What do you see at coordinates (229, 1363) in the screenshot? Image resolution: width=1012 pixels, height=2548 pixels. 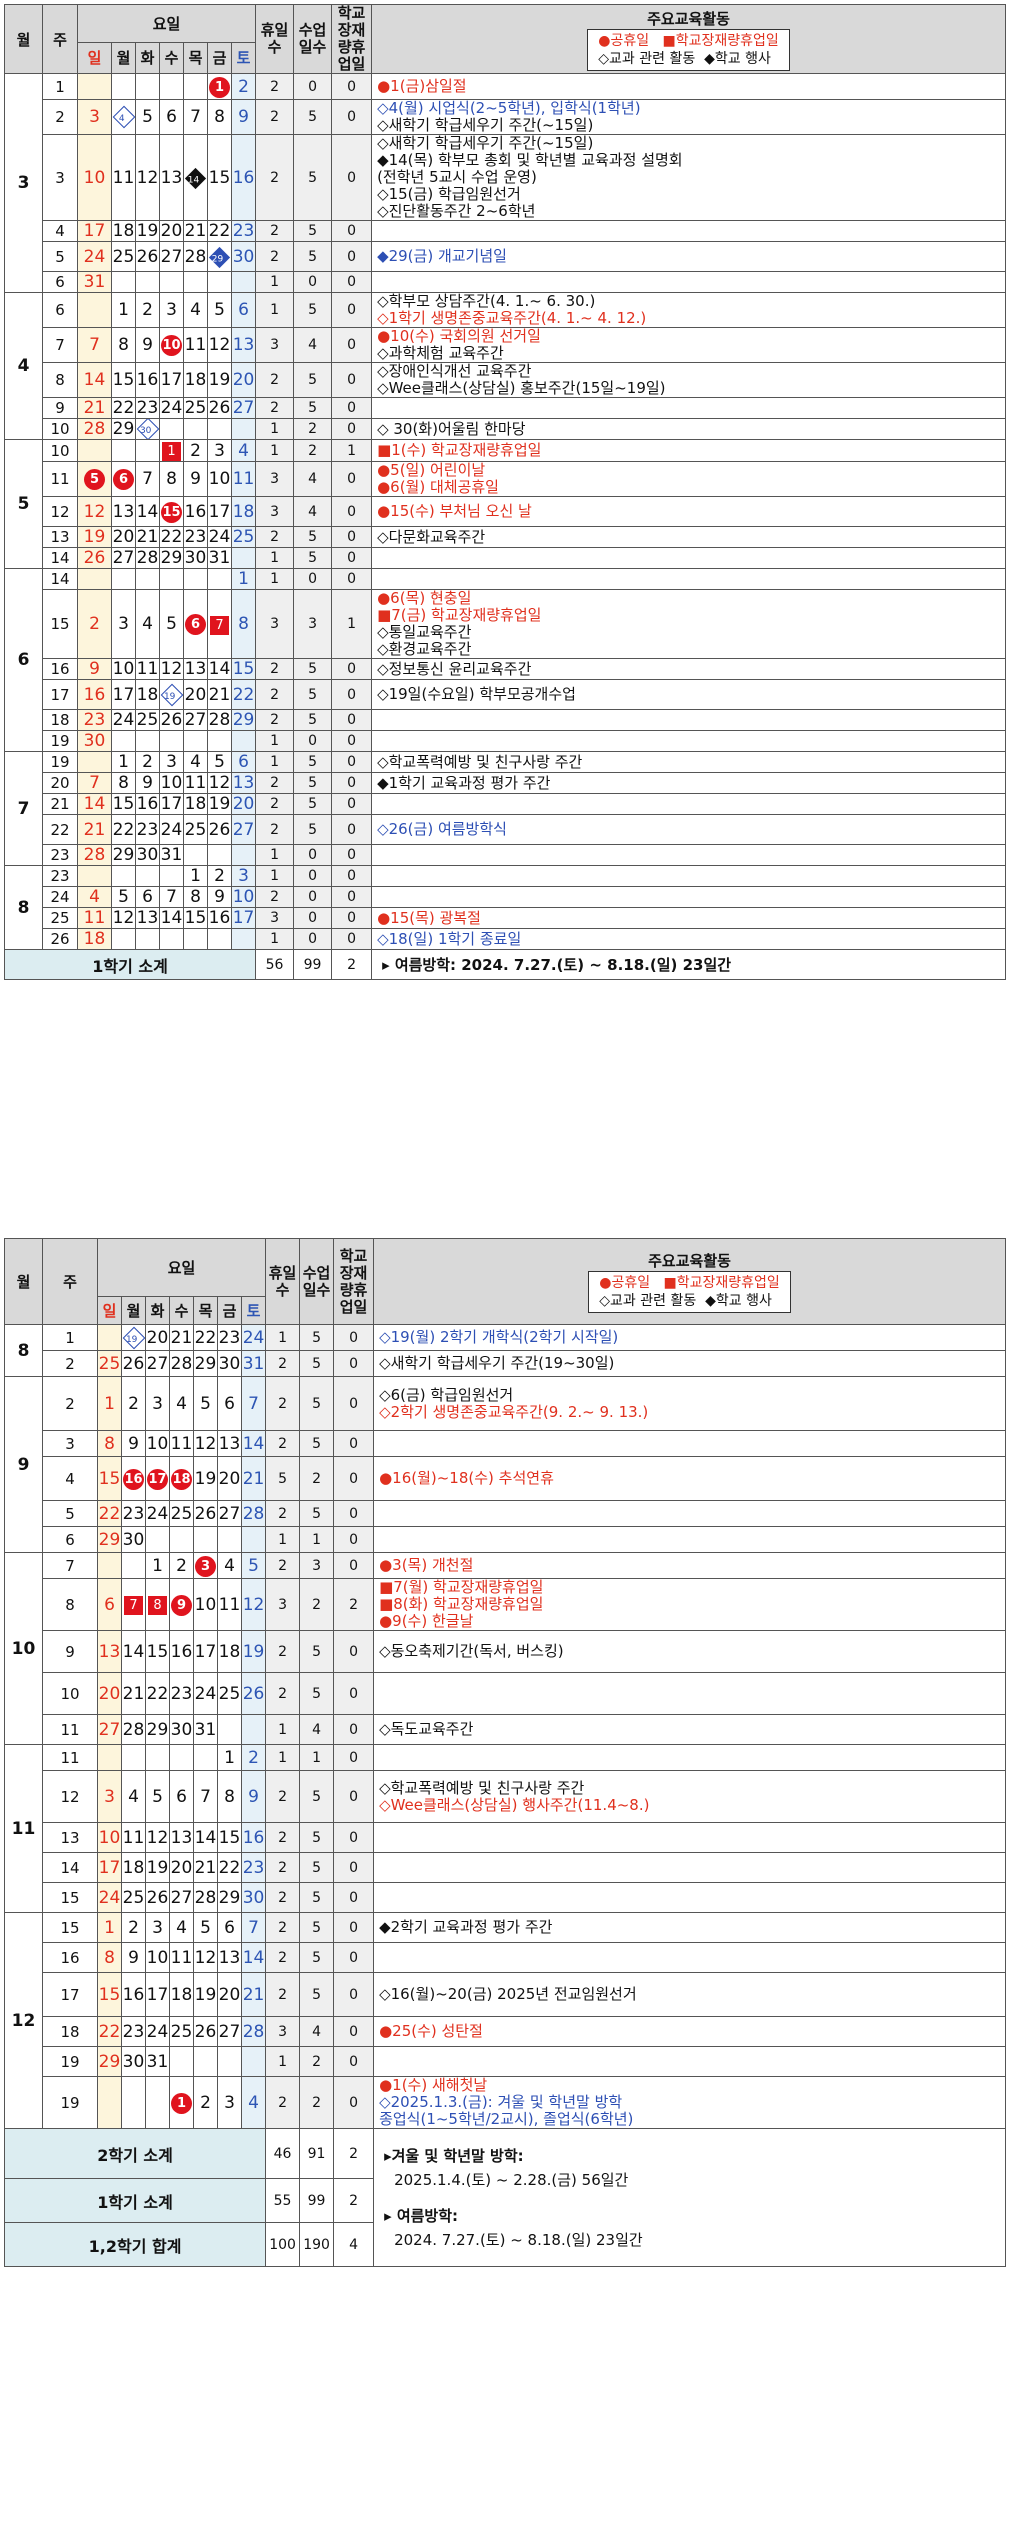 I see `day-cell: 30` at bounding box center [229, 1363].